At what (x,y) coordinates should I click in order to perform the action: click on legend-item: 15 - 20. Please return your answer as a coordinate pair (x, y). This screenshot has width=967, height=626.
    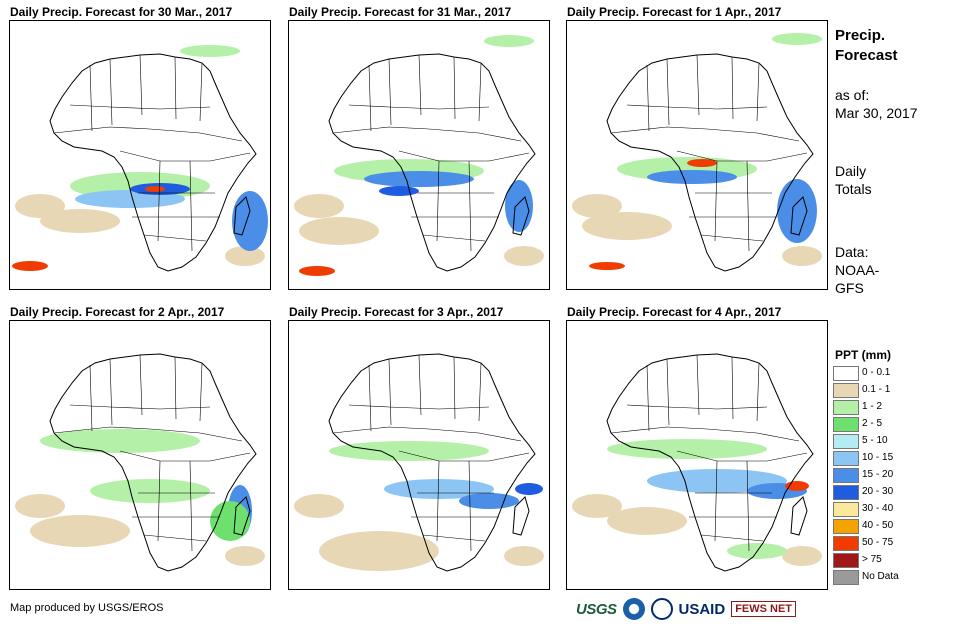
    Looking at the image, I should click on (893, 476).